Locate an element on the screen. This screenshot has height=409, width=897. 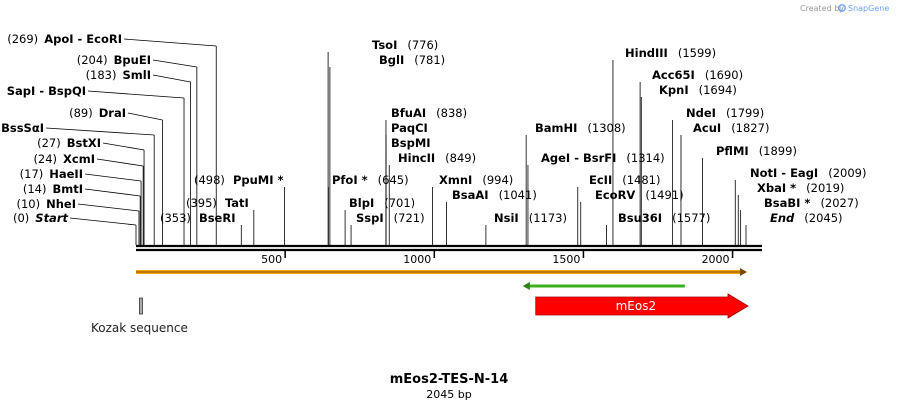
site-label: (353) BseRI is located at coordinates (197, 218).